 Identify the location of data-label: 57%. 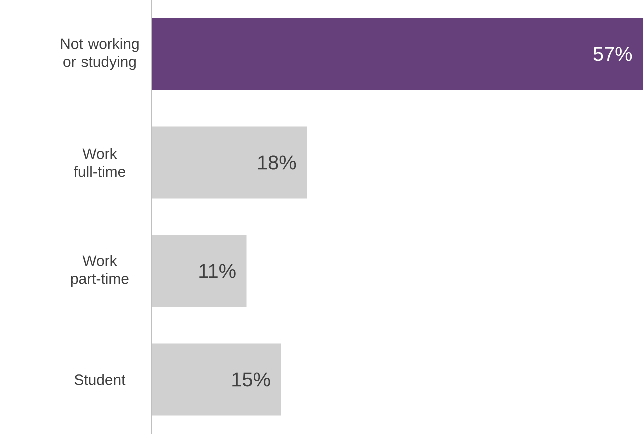
(613, 54).